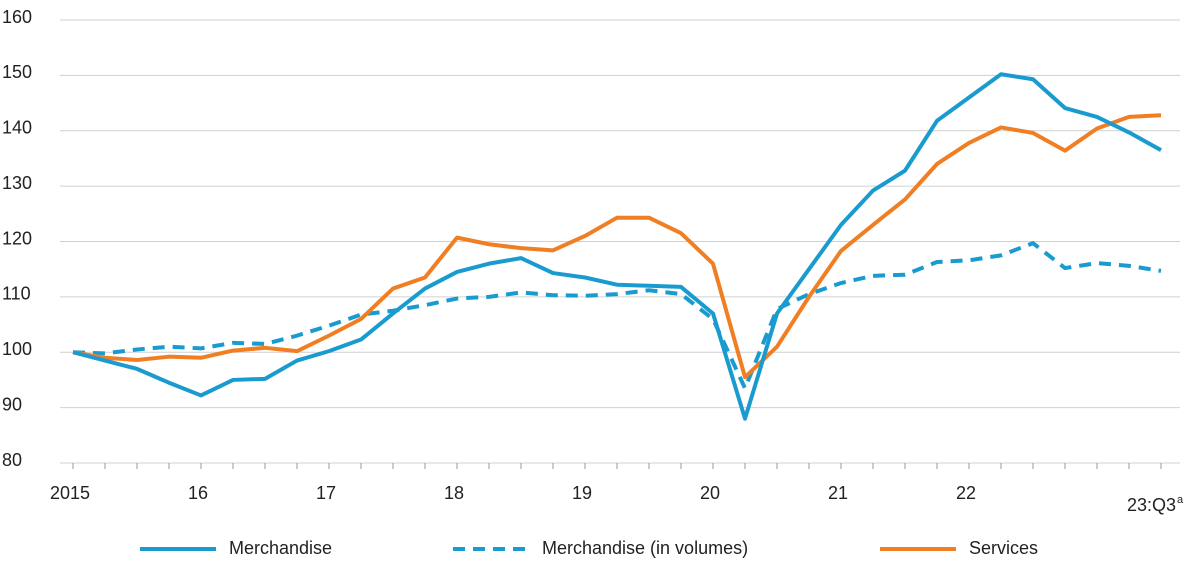  What do you see at coordinates (1151, 505) in the screenshot?
I see `x-tick-label: 23:Q3` at bounding box center [1151, 505].